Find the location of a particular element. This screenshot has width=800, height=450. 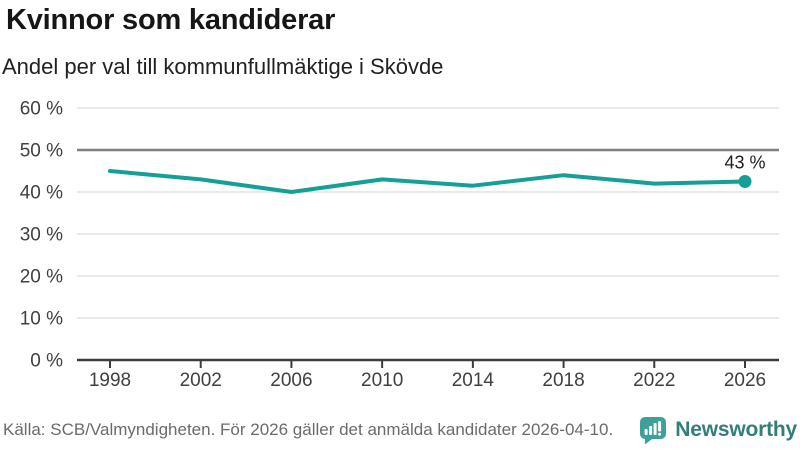

x-tick-label: 2018 is located at coordinates (563, 380).